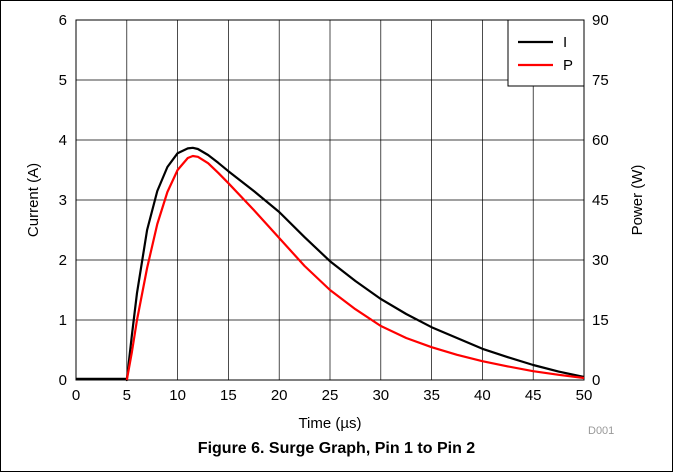 This screenshot has width=673, height=472. I want to click on y-tick-label: 6, so click(63, 20).